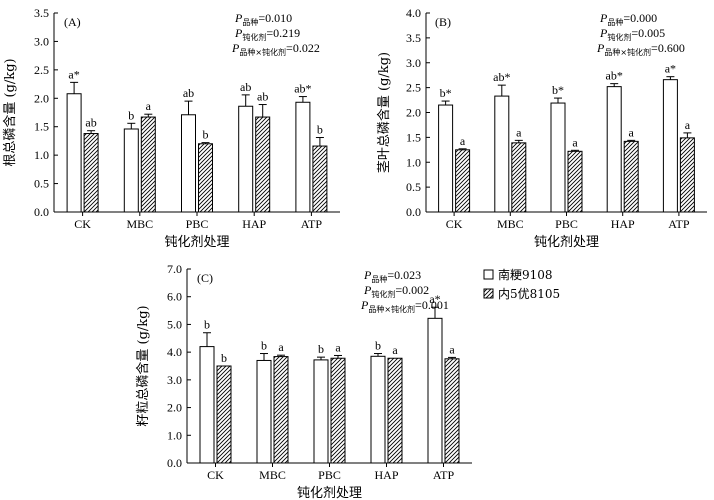 This screenshot has height=500, width=714. Describe the element at coordinates (72, 22) in the screenshot. I see `panel-label: (A)` at that location.